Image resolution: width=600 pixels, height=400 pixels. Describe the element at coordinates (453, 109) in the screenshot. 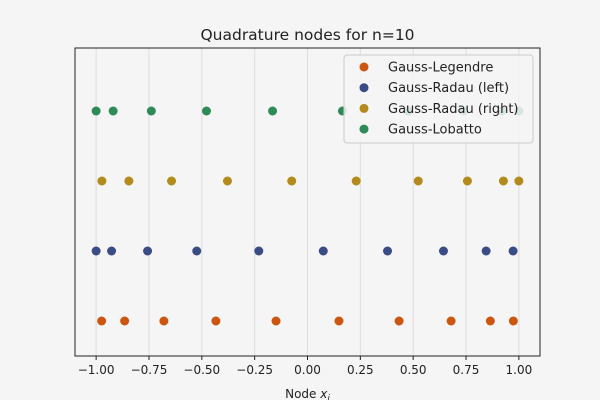

I see `legend-label: Gauss-Radau (right)` at that location.